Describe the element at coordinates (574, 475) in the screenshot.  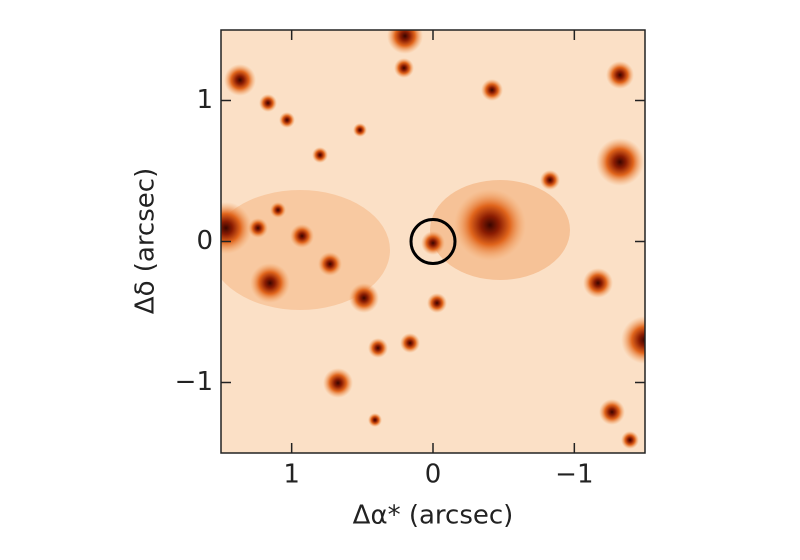
I see `x-tick-label: −1` at that location.